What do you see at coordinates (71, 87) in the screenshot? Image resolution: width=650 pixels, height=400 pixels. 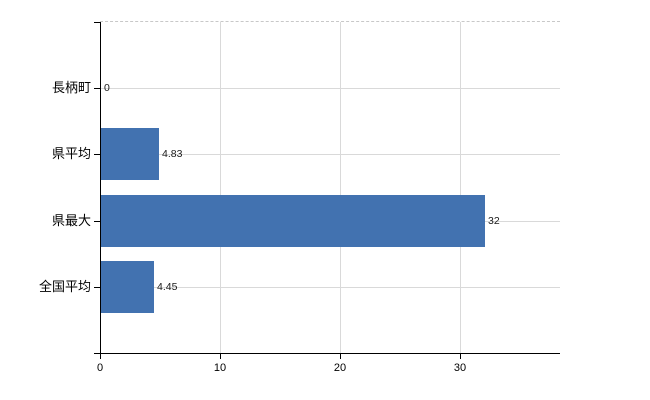 I see `category-label: 長柄町` at bounding box center [71, 87].